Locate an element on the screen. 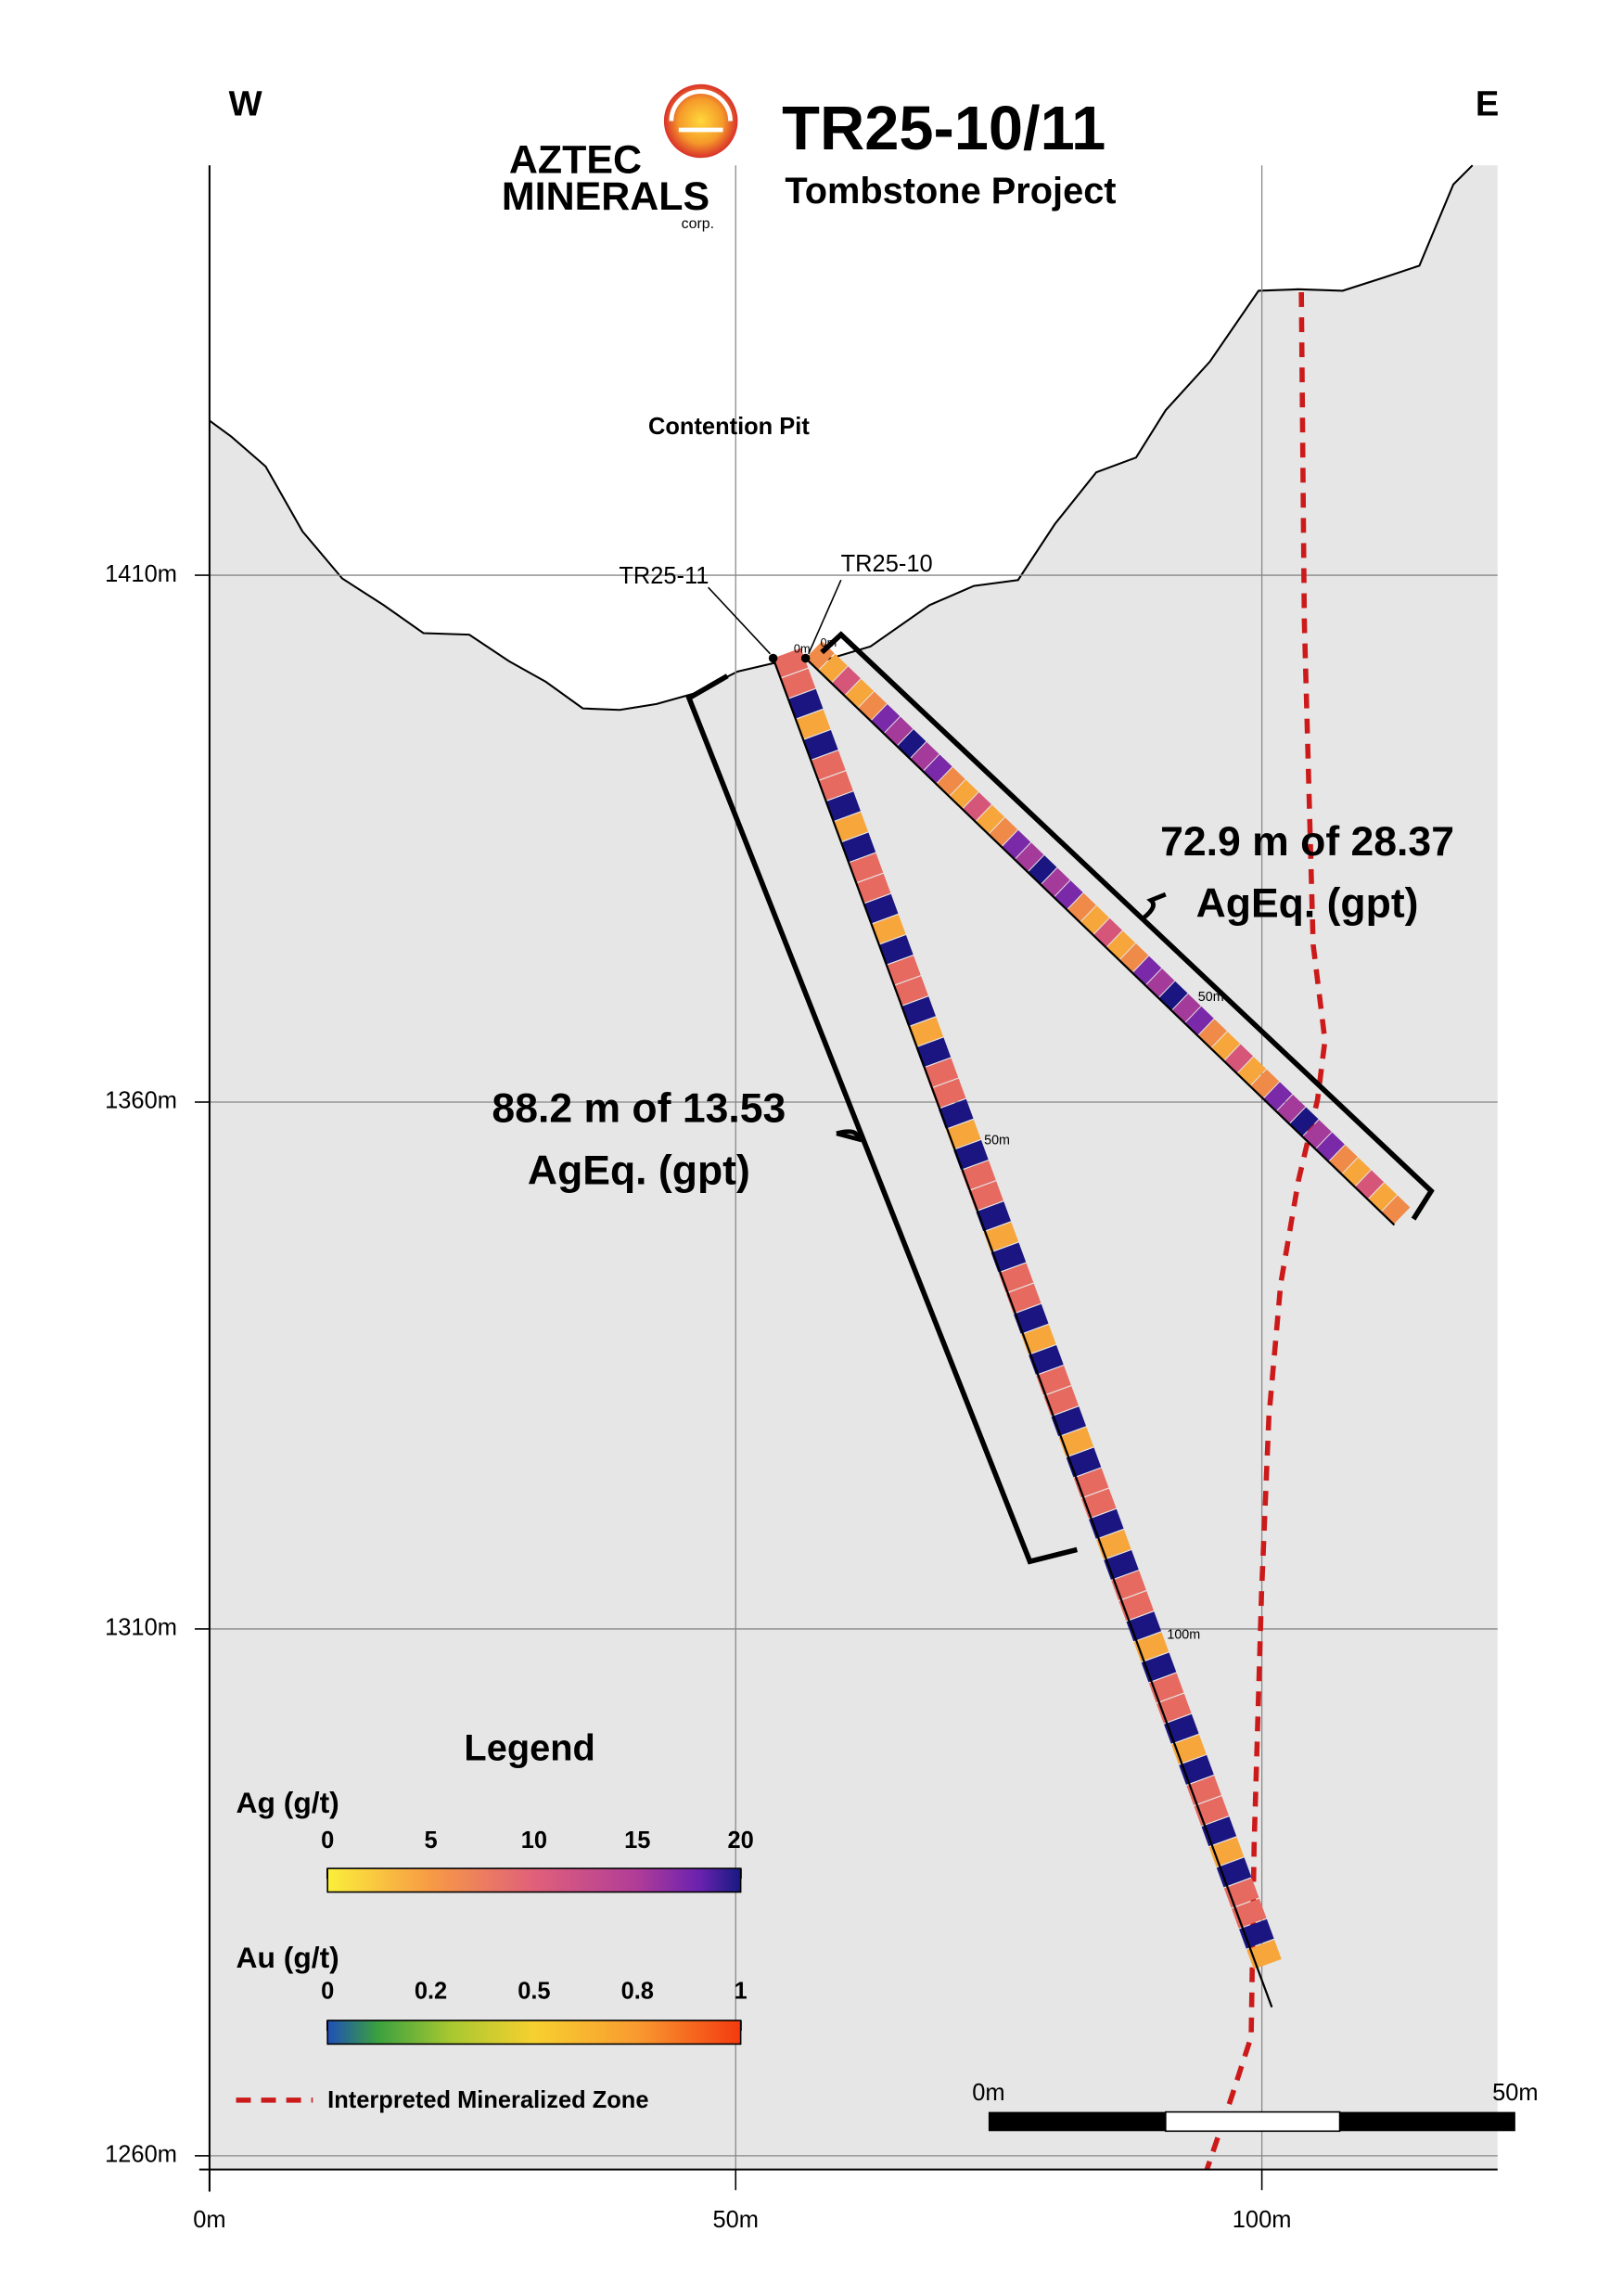  scale-label: 0m is located at coordinates (988, 2093).